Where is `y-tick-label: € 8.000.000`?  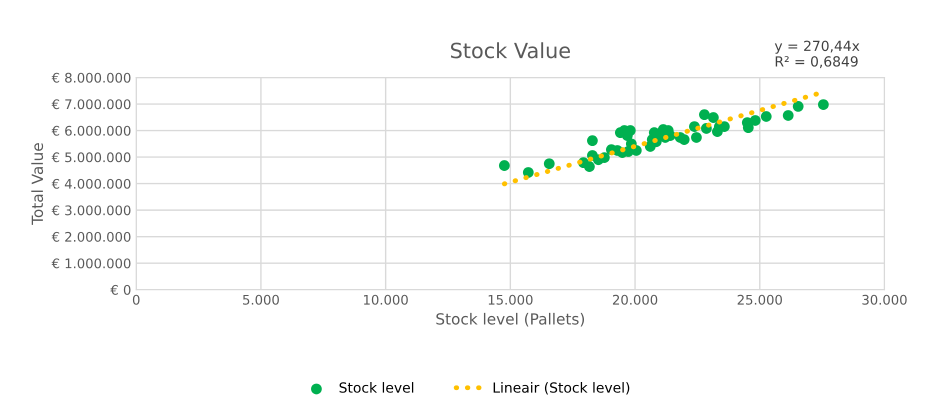
y-tick-label: € 8.000.000 is located at coordinates (91, 77).